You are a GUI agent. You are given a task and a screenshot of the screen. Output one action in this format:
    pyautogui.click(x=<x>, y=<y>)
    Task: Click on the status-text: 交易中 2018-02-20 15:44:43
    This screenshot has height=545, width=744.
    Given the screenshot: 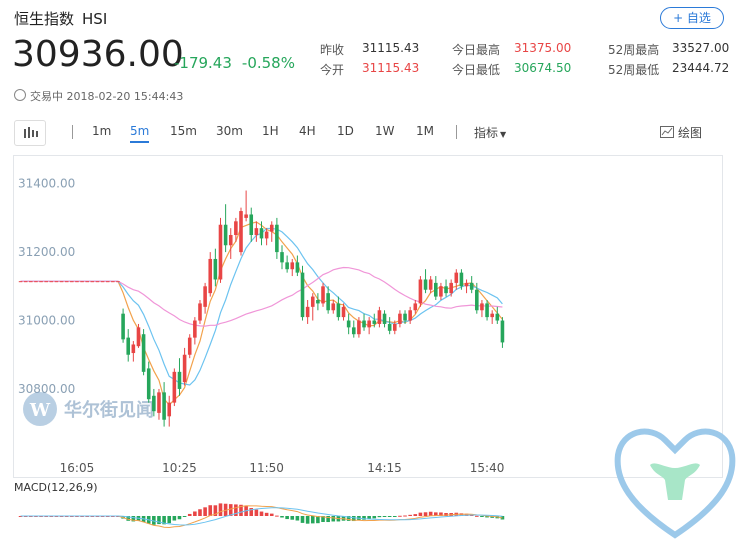 What is the action you would take?
    pyautogui.click(x=107, y=96)
    